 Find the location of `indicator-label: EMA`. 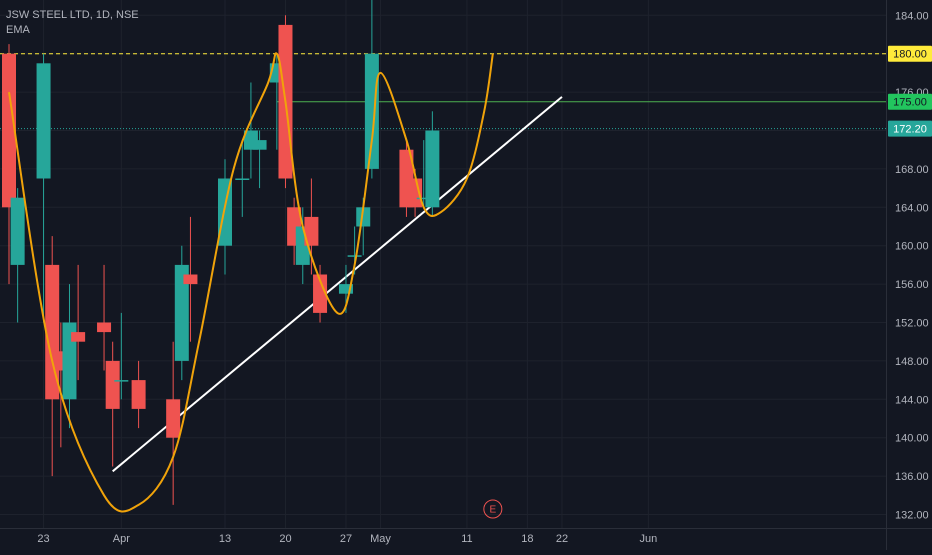

indicator-label: EMA is located at coordinates (18, 30).